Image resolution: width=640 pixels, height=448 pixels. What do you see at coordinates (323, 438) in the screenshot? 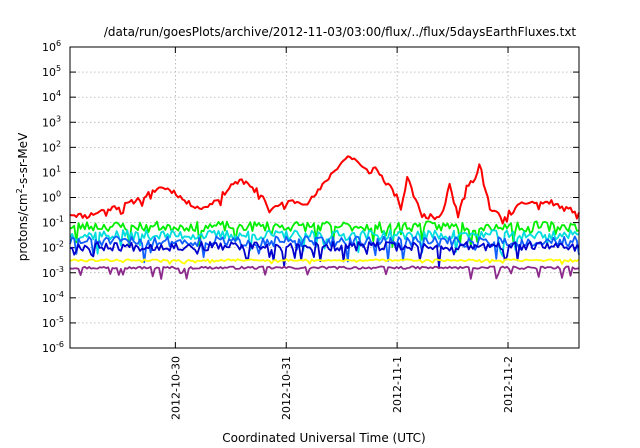
I see `x-axis-label: Coordinated Universal Time (UTC)` at bounding box center [323, 438].